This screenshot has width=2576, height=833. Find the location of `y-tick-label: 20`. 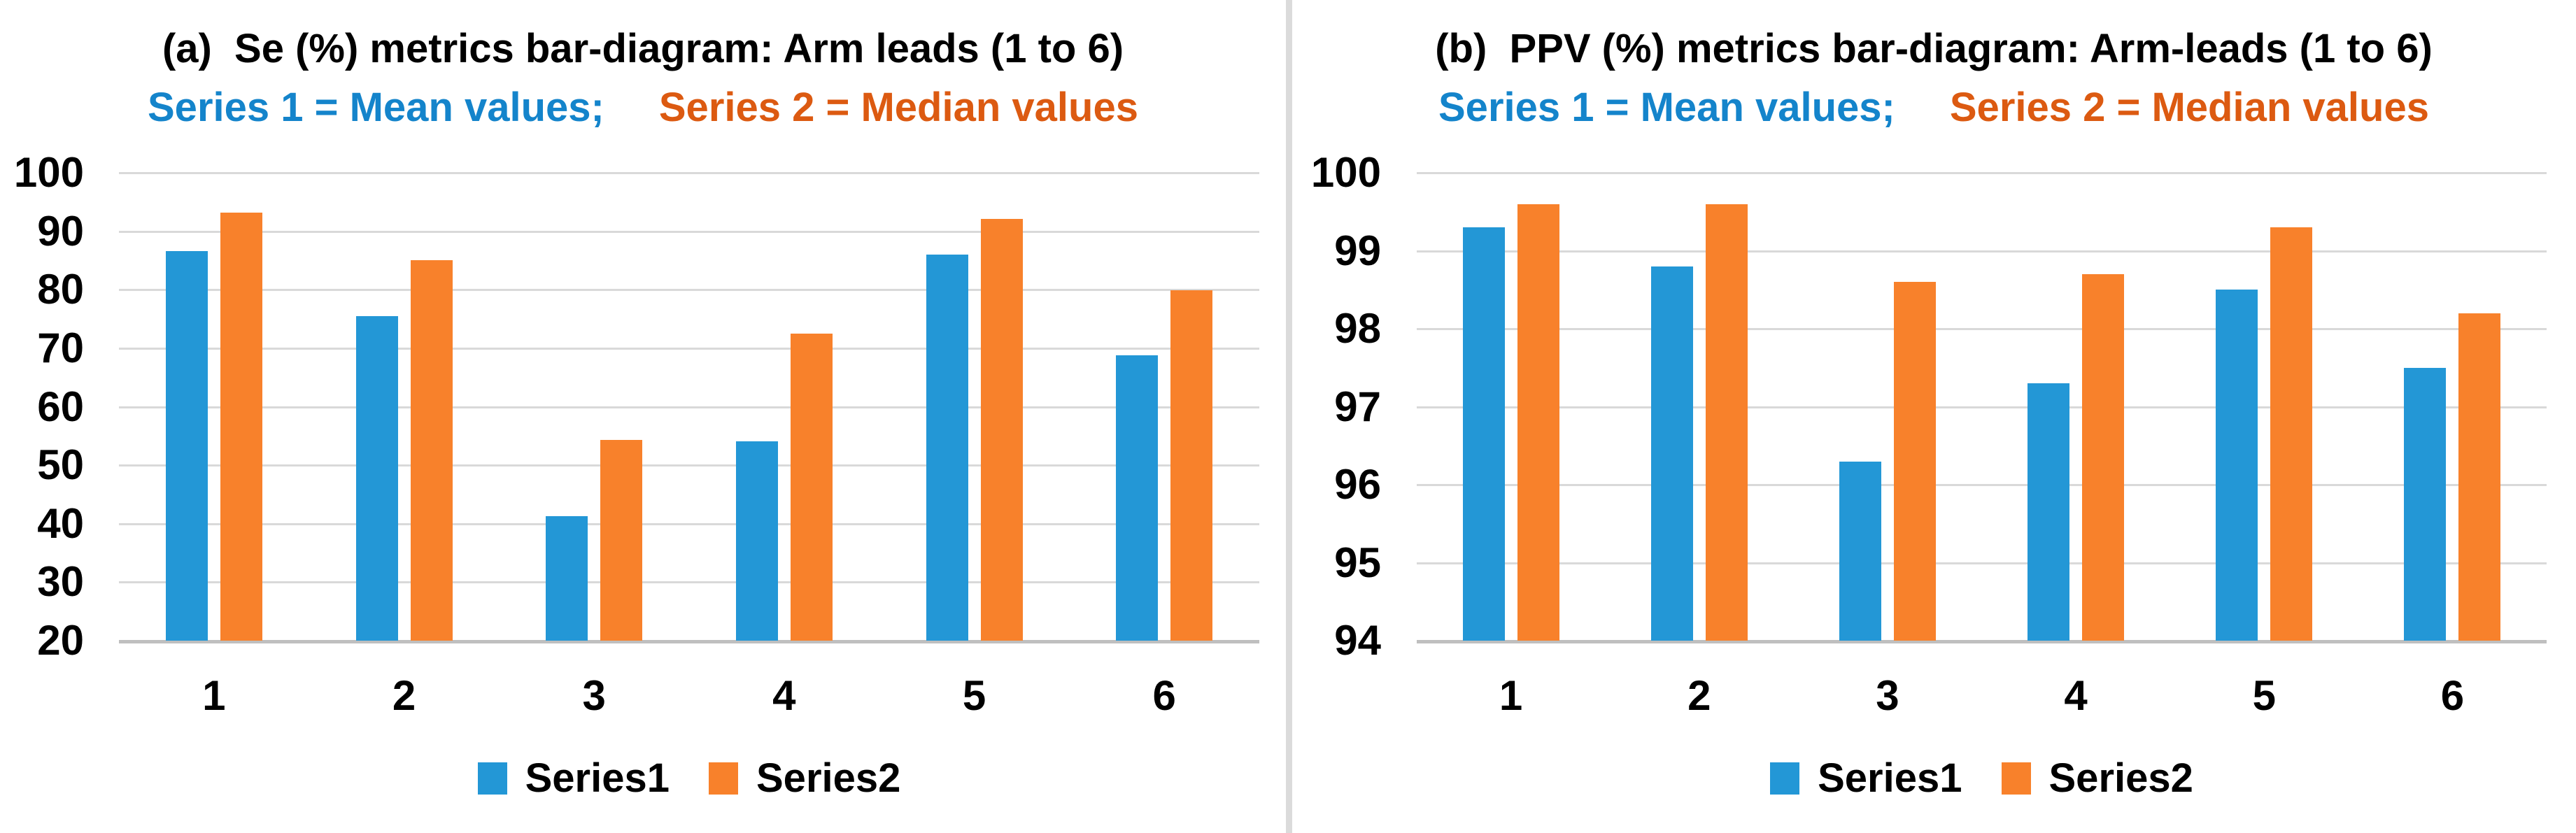

y-tick-label: 20 is located at coordinates (60, 640).